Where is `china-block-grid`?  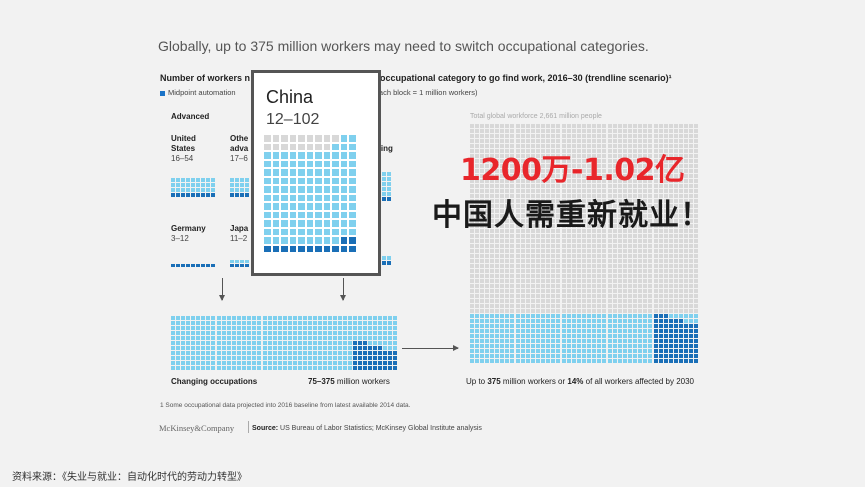 china-block-grid is located at coordinates (310, 193).